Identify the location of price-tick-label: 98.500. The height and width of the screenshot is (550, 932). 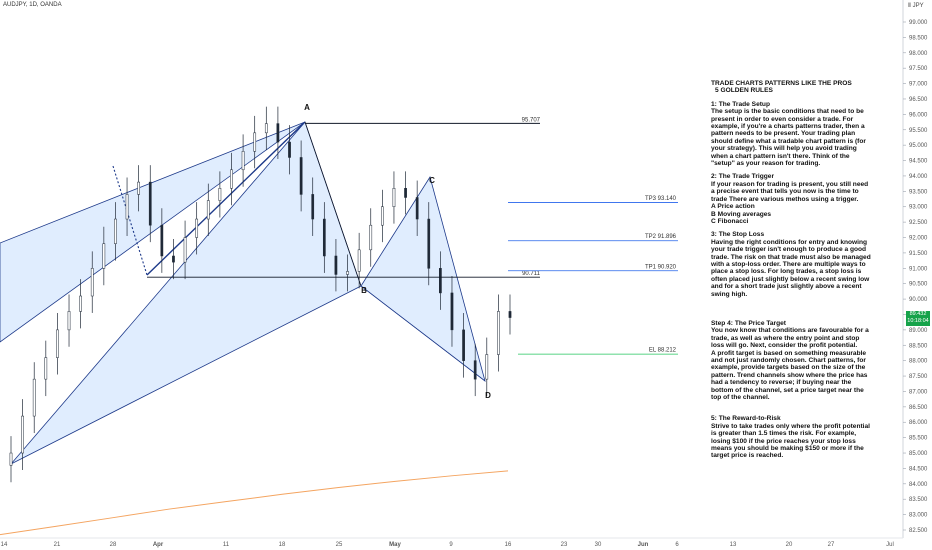
(918, 38).